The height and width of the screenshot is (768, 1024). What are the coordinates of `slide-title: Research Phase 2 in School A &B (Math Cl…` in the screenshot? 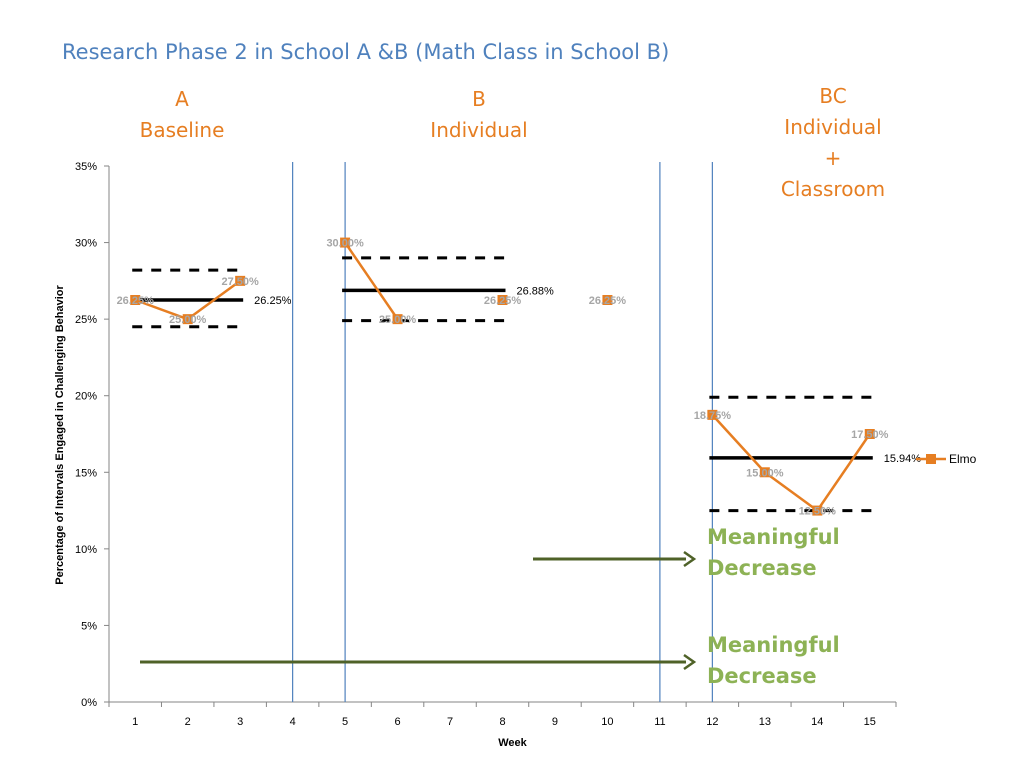 It's located at (366, 52).